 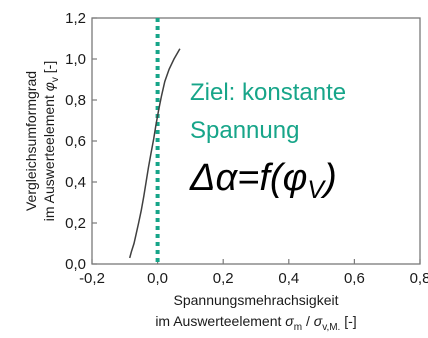 I want to click on y-tick-label: 0,6, so click(x=75, y=141).